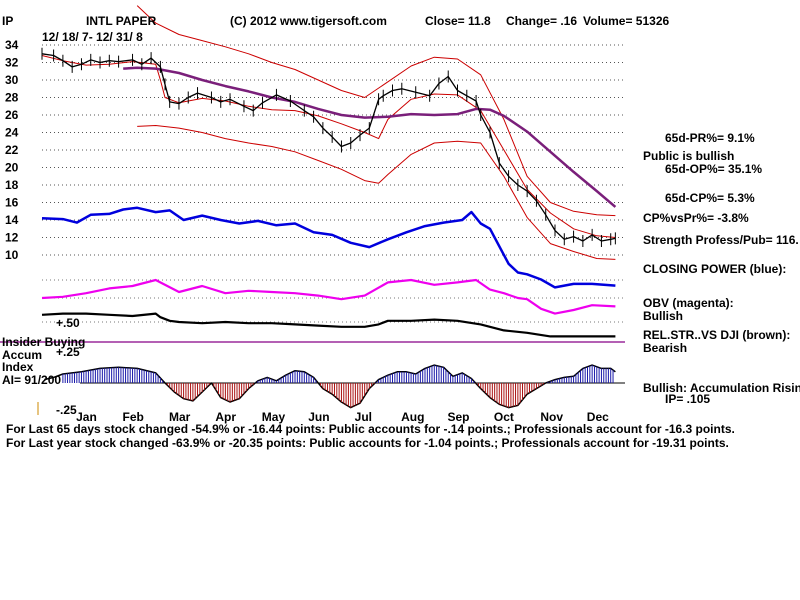 This screenshot has width=800, height=600. Describe the element at coordinates (721, 388) in the screenshot. I see `accum-status: Bullish: Accumulation Rising` at that location.